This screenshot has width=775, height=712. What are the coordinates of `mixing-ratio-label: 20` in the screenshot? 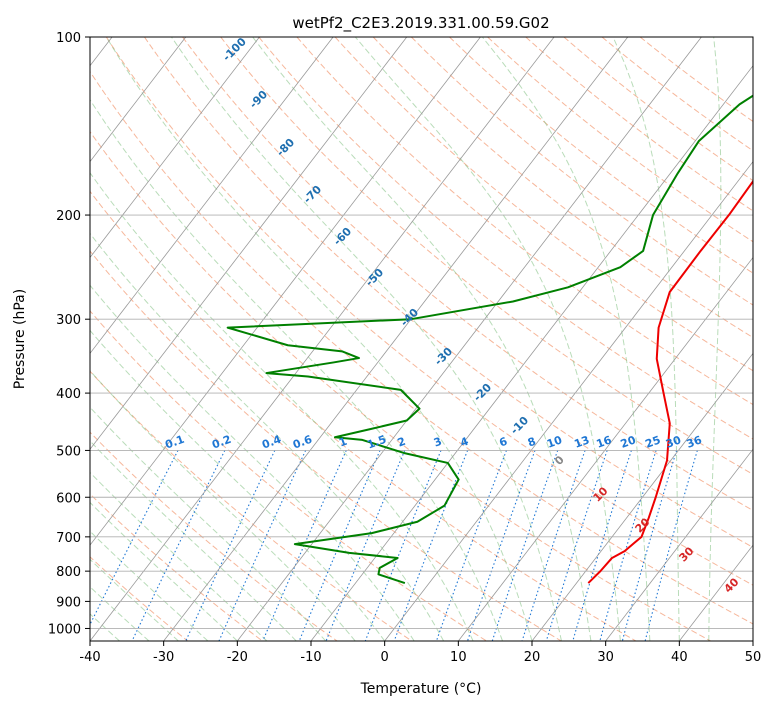 It's located at (628, 442).